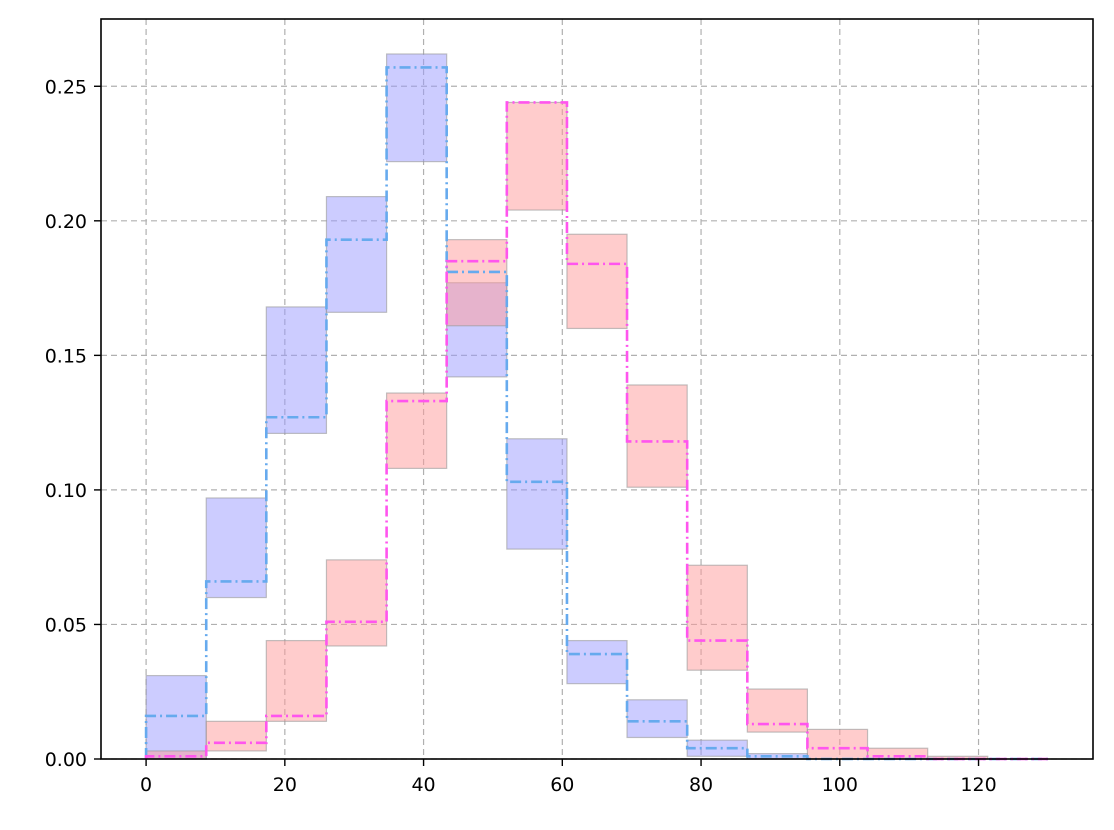 The width and height of the screenshot is (1114, 830). I want to click on y-tick-label: 0.00, so click(66, 760).